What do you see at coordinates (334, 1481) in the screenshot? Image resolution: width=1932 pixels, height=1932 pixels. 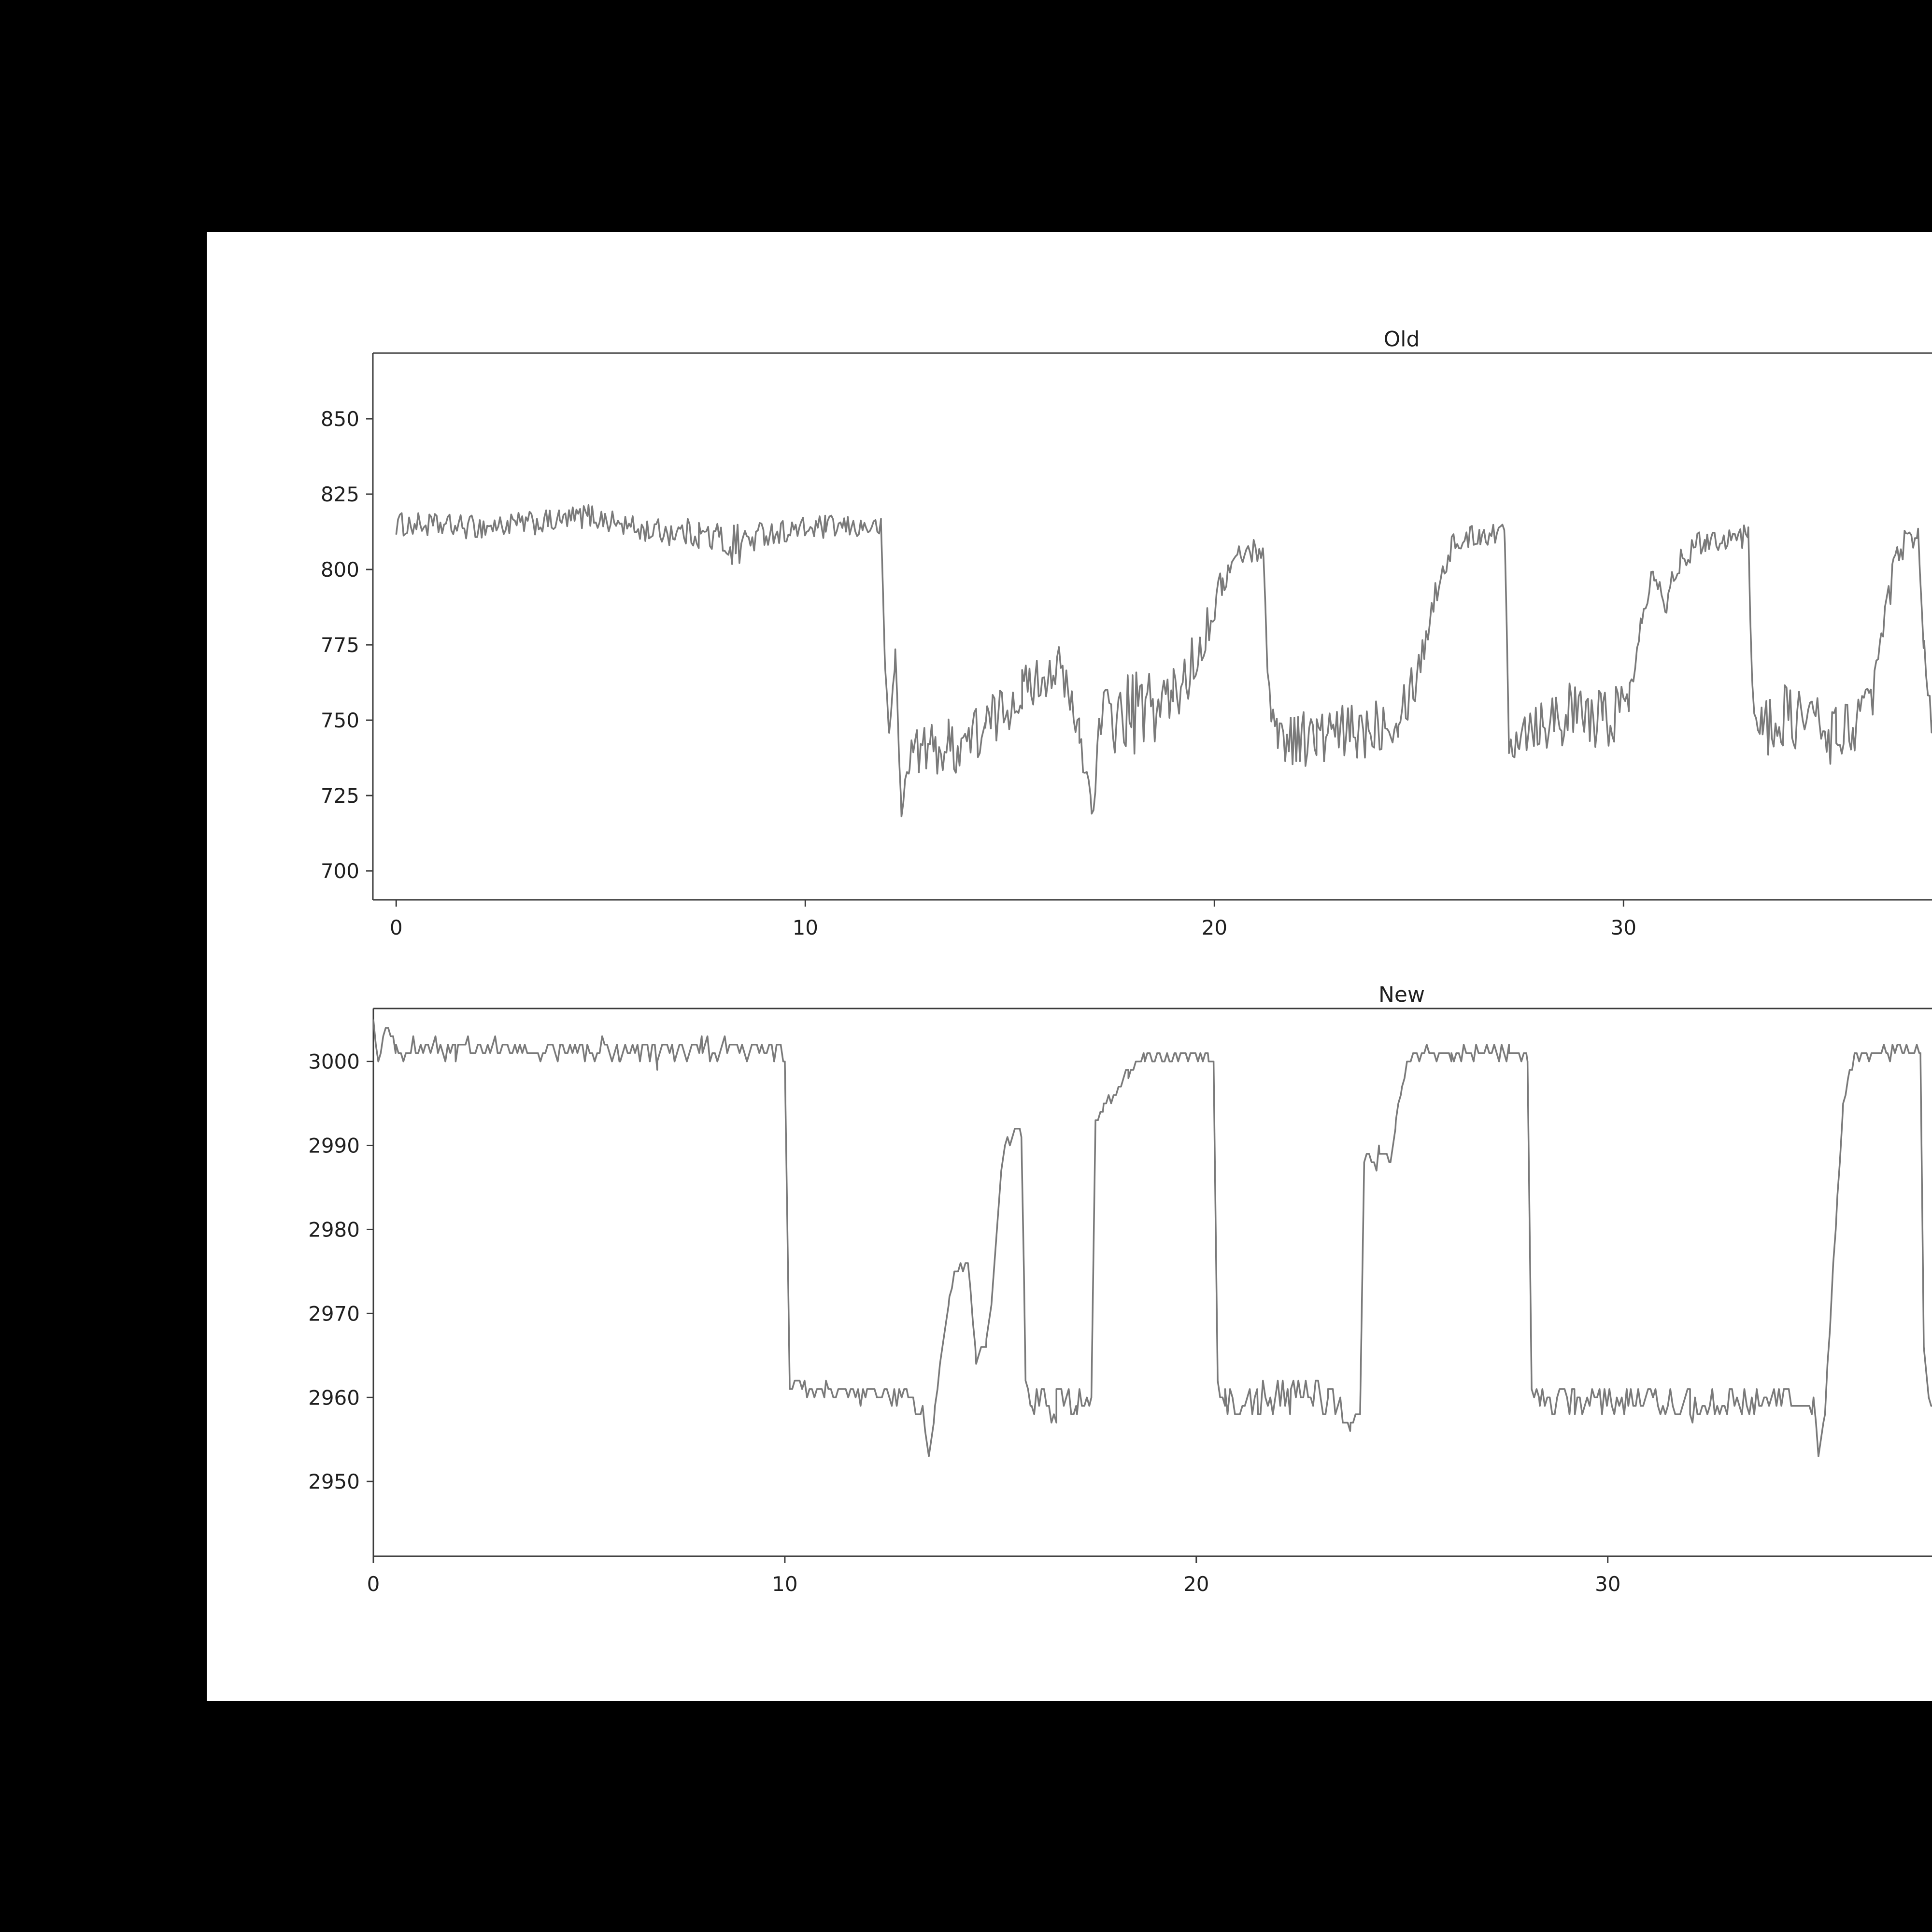 I see `y-tick-label: 2950` at bounding box center [334, 1481].